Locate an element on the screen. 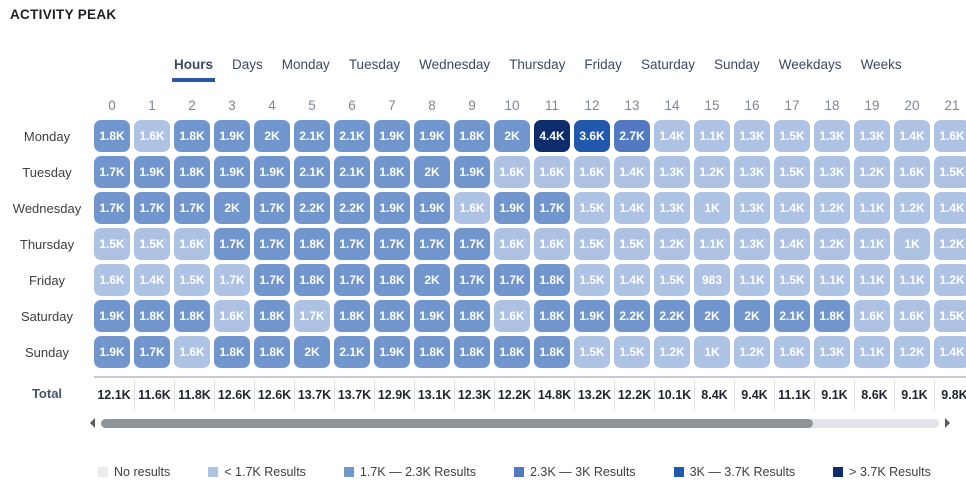 The height and width of the screenshot is (496, 966). tab-thursday: Thursday is located at coordinates (537, 69).